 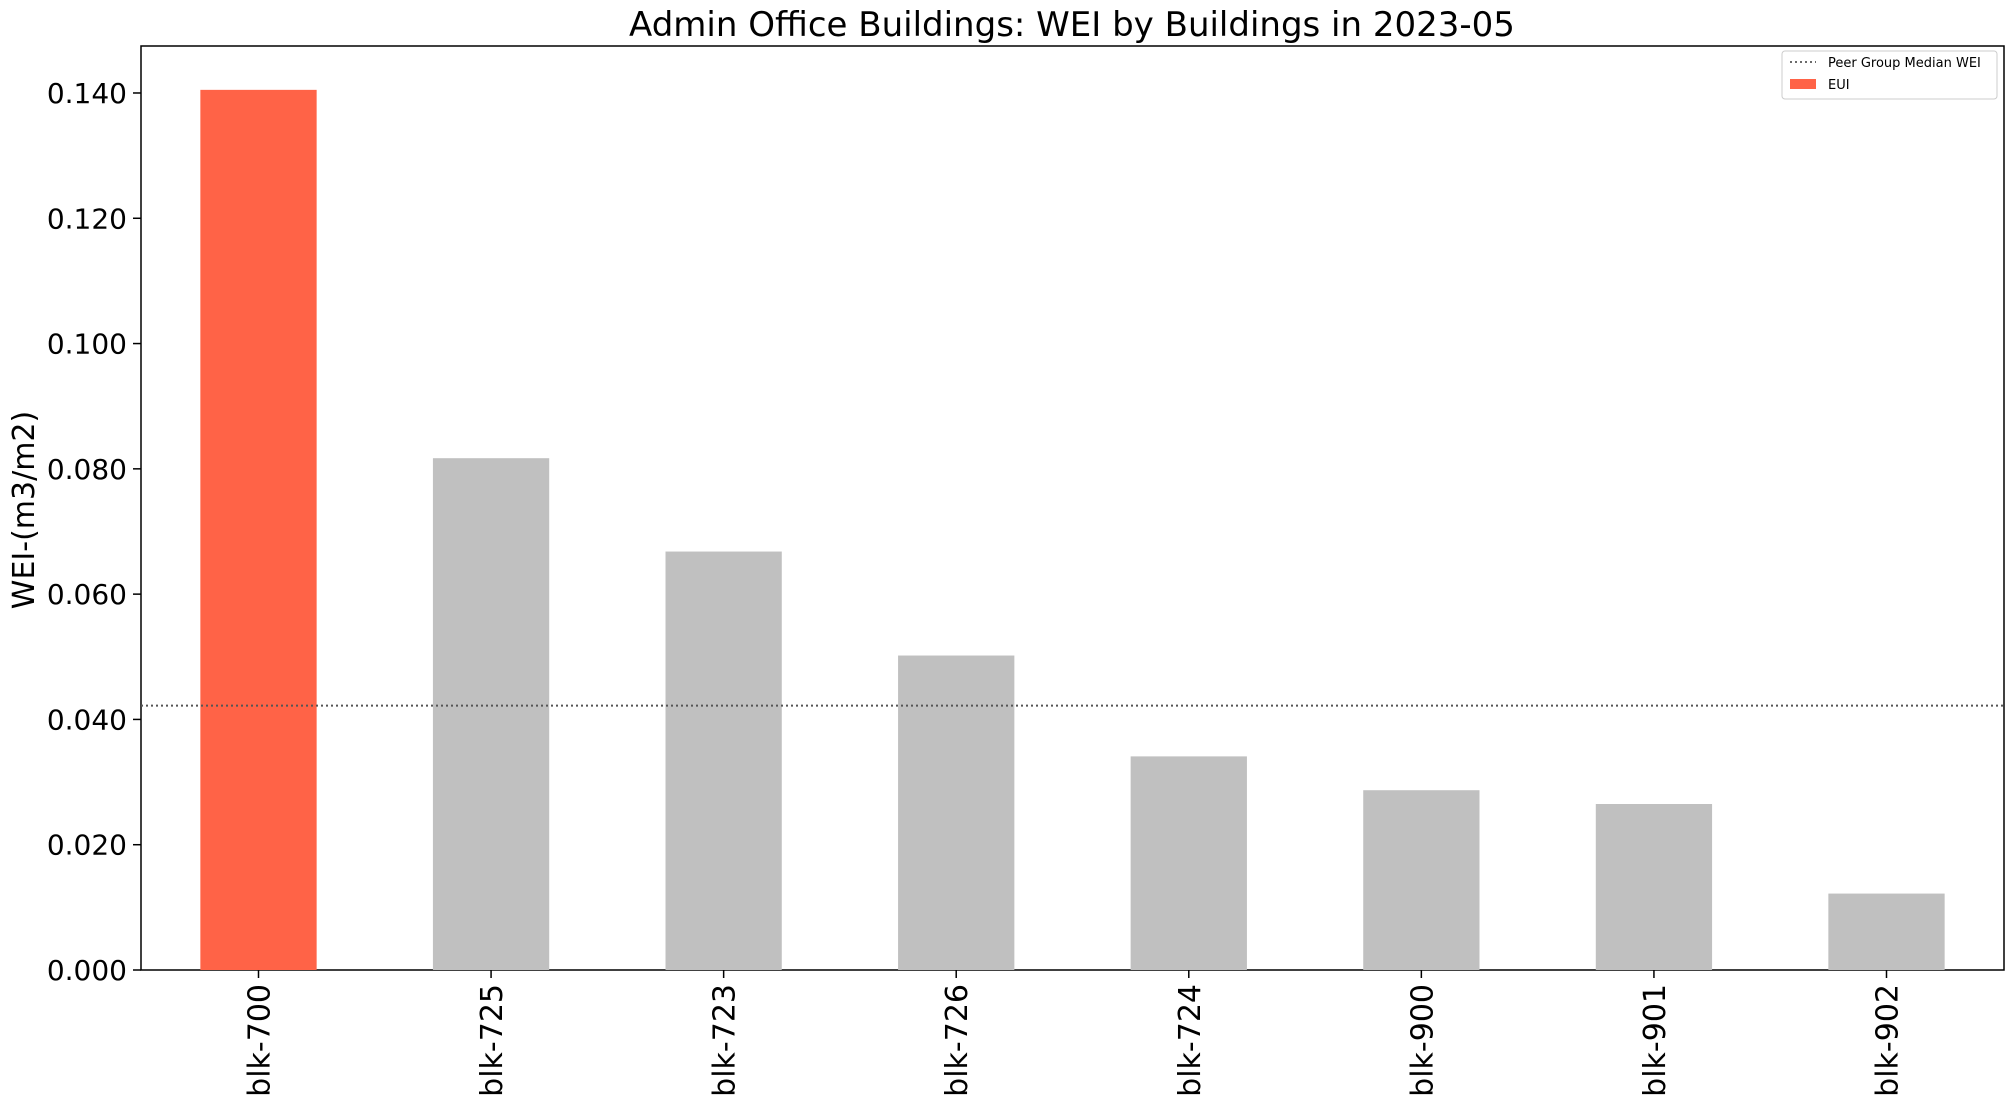 What do you see at coordinates (1655, 1040) in the screenshot?
I see `x-tick-label: blk-901` at bounding box center [1655, 1040].